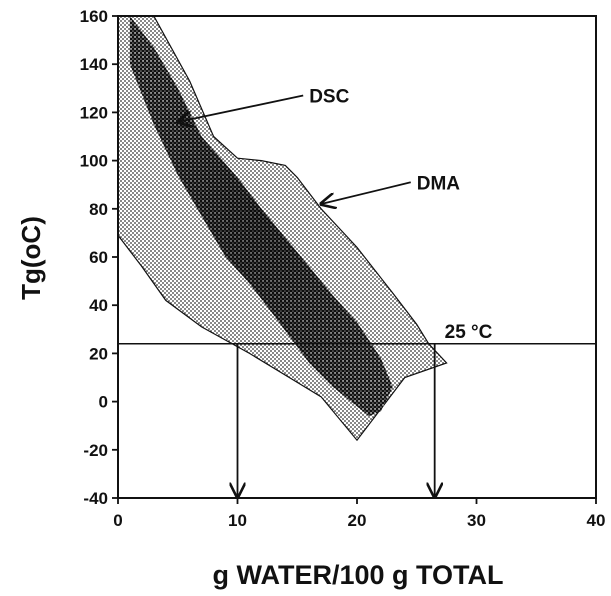 The width and height of the screenshot is (611, 596). Describe the element at coordinates (98, 209) in the screenshot. I see `y-tick-label: 80` at that location.